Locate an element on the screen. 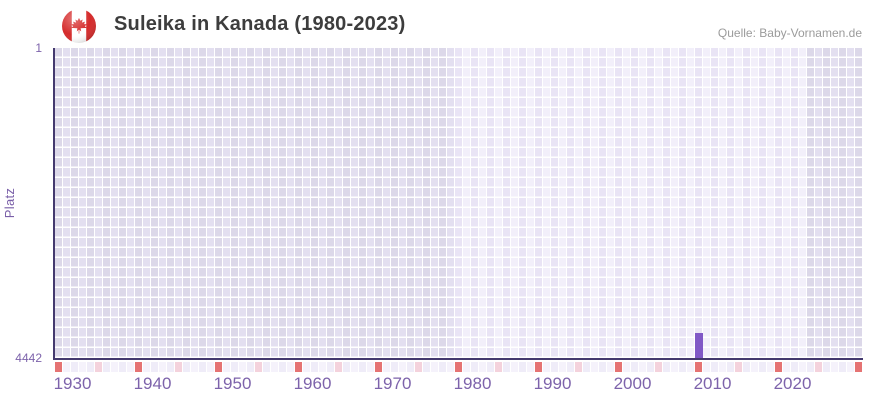  y-axis-line is located at coordinates (54, 204).